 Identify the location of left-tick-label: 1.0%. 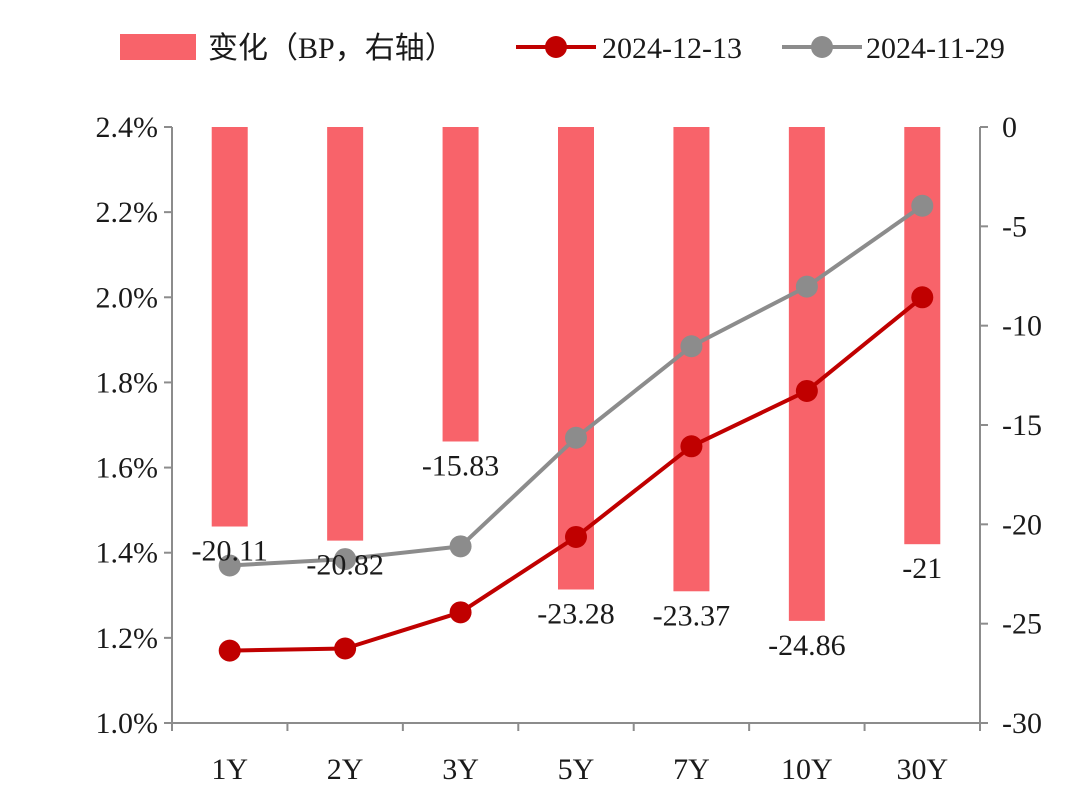
(127, 723).